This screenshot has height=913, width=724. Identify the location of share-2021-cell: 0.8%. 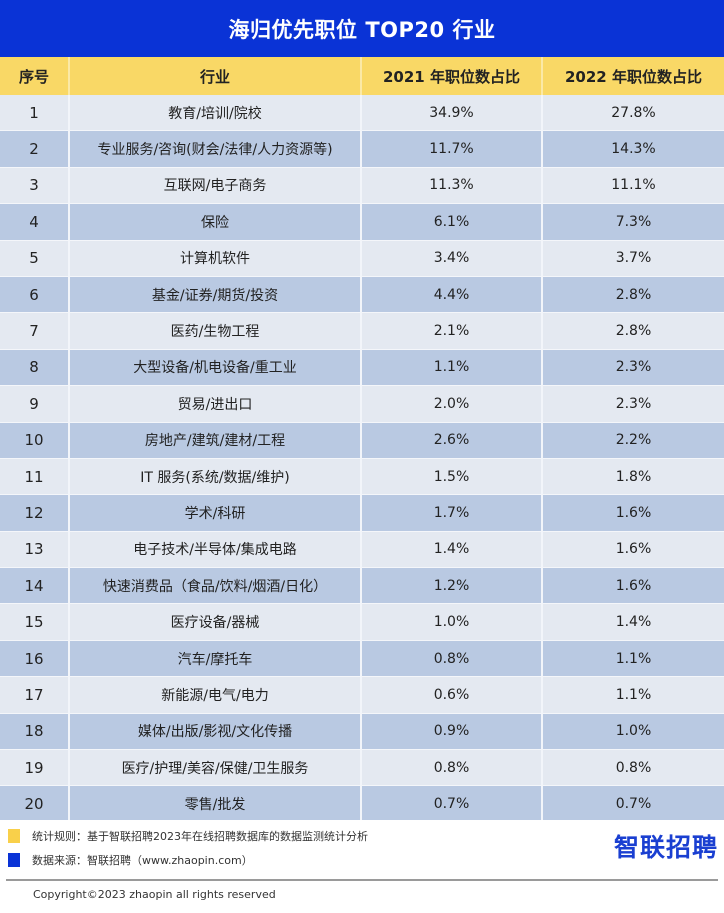
(452, 768).